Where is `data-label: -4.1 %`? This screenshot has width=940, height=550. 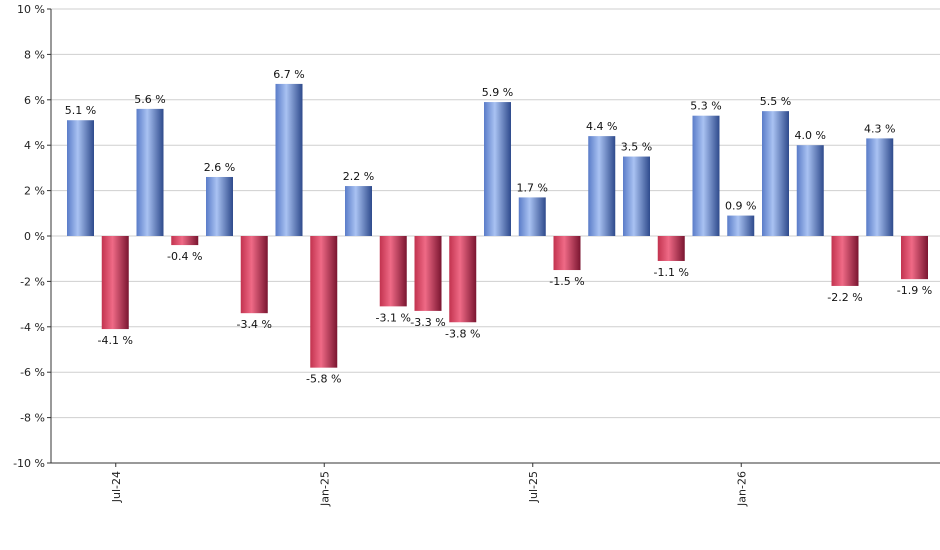 data-label: -4.1 % is located at coordinates (115, 340).